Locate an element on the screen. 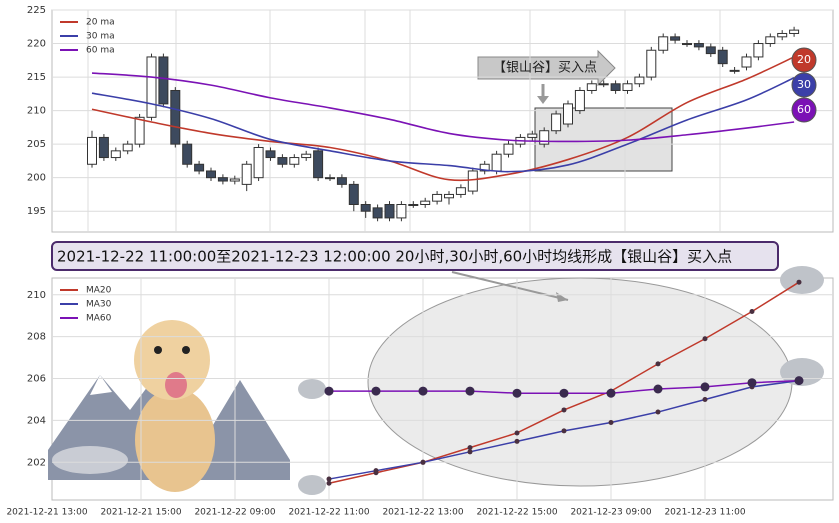 This screenshot has height=523, width=839. x-tick-label: 2021-12-23 11:00 is located at coordinates (704, 513).